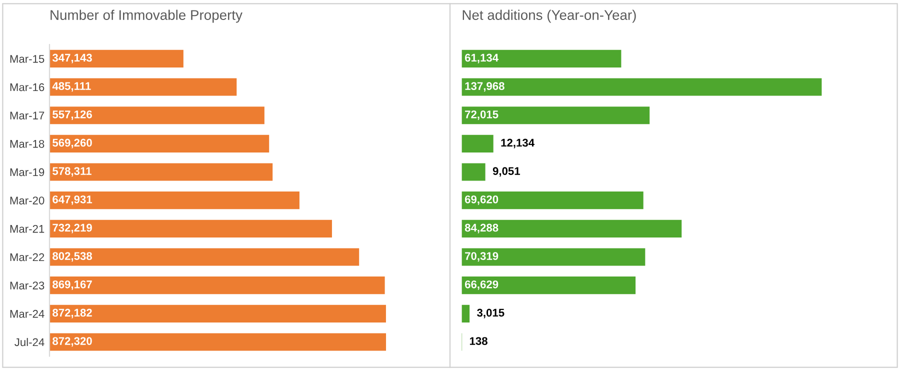 The image size is (900, 371). Describe the element at coordinates (72, 59) in the screenshot. I see `data-label: 347,143` at that location.